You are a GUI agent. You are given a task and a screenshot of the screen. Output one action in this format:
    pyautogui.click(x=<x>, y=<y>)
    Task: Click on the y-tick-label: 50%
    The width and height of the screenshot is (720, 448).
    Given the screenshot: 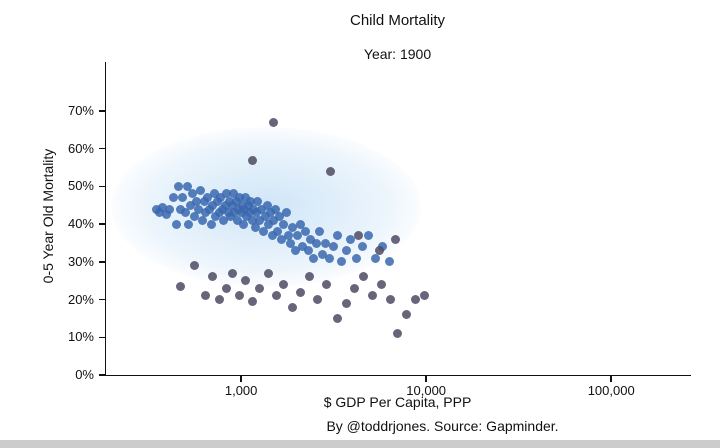 What is the action you would take?
    pyautogui.click(x=80, y=186)
    